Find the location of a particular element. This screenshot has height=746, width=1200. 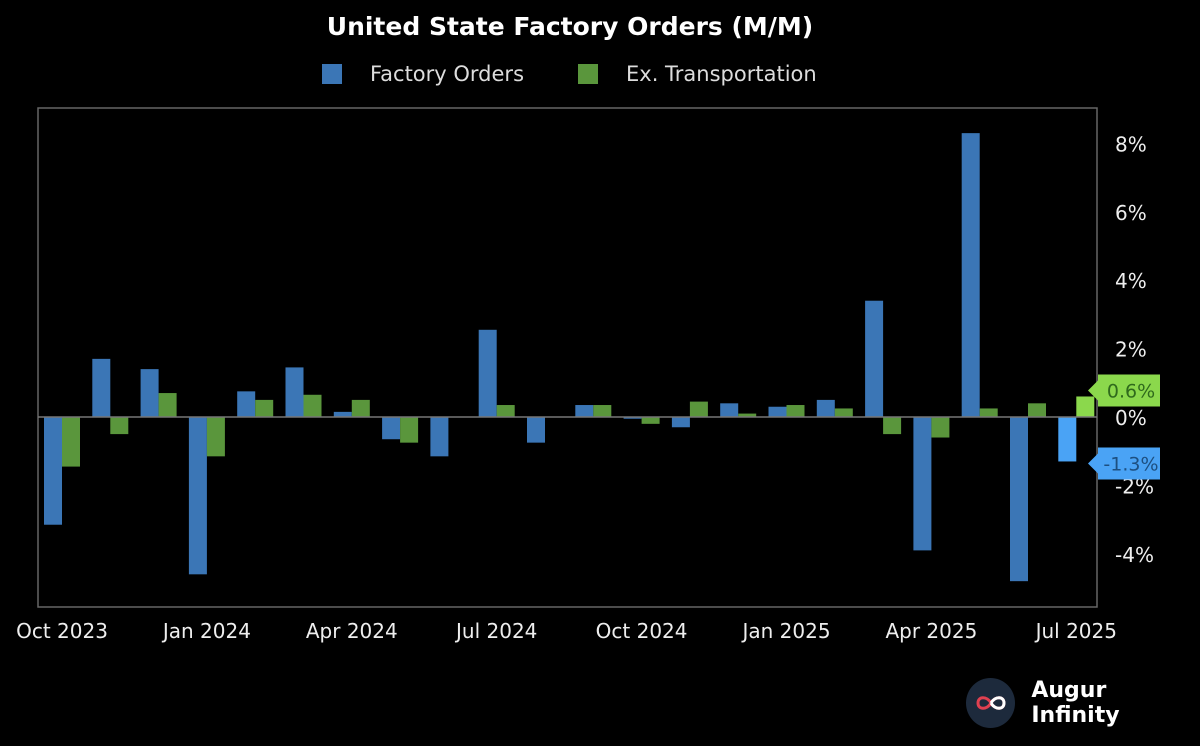

y-tick-label: 6% is located at coordinates (1131, 213).